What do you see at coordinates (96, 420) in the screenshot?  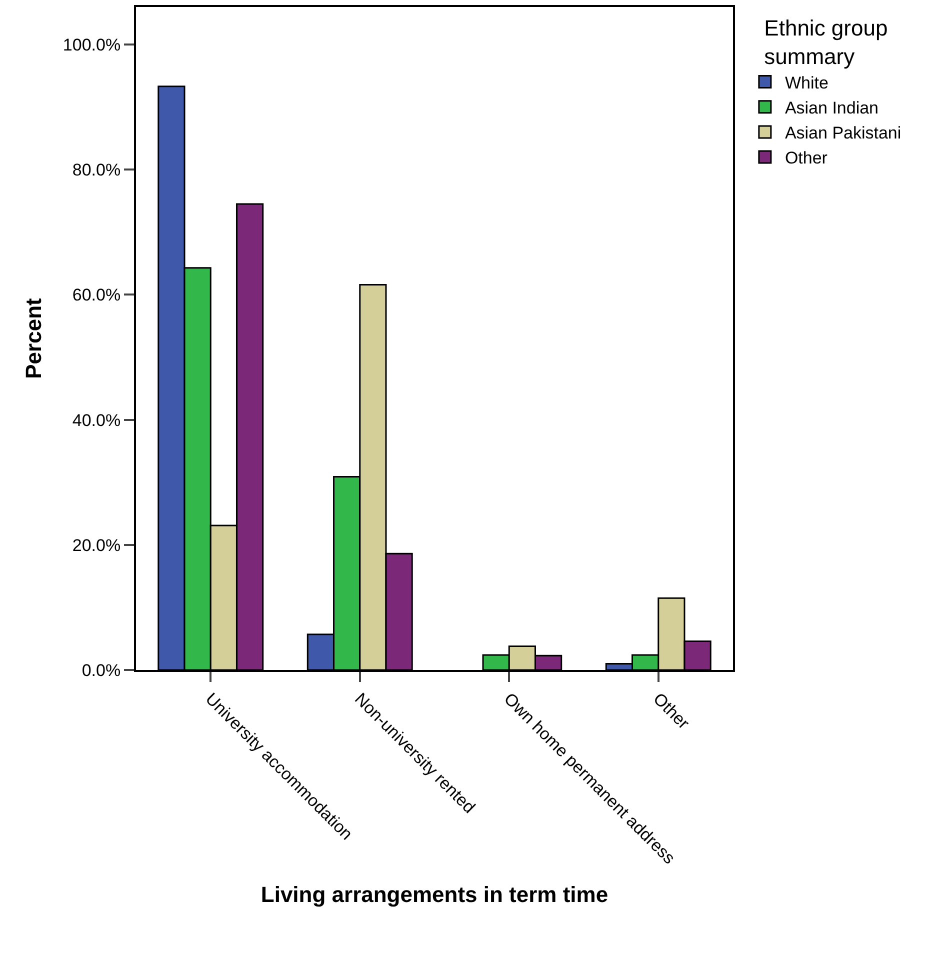 I see `y-tick-label: 40.0%` at bounding box center [96, 420].